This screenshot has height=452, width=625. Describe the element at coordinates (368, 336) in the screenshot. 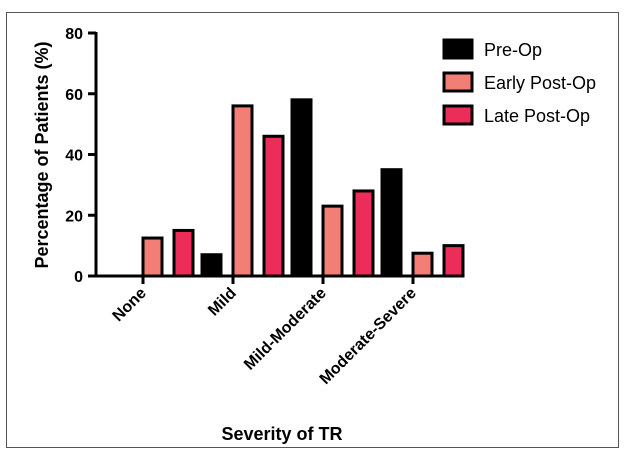

I see `x-tick-label: Moderate-Severe` at that location.